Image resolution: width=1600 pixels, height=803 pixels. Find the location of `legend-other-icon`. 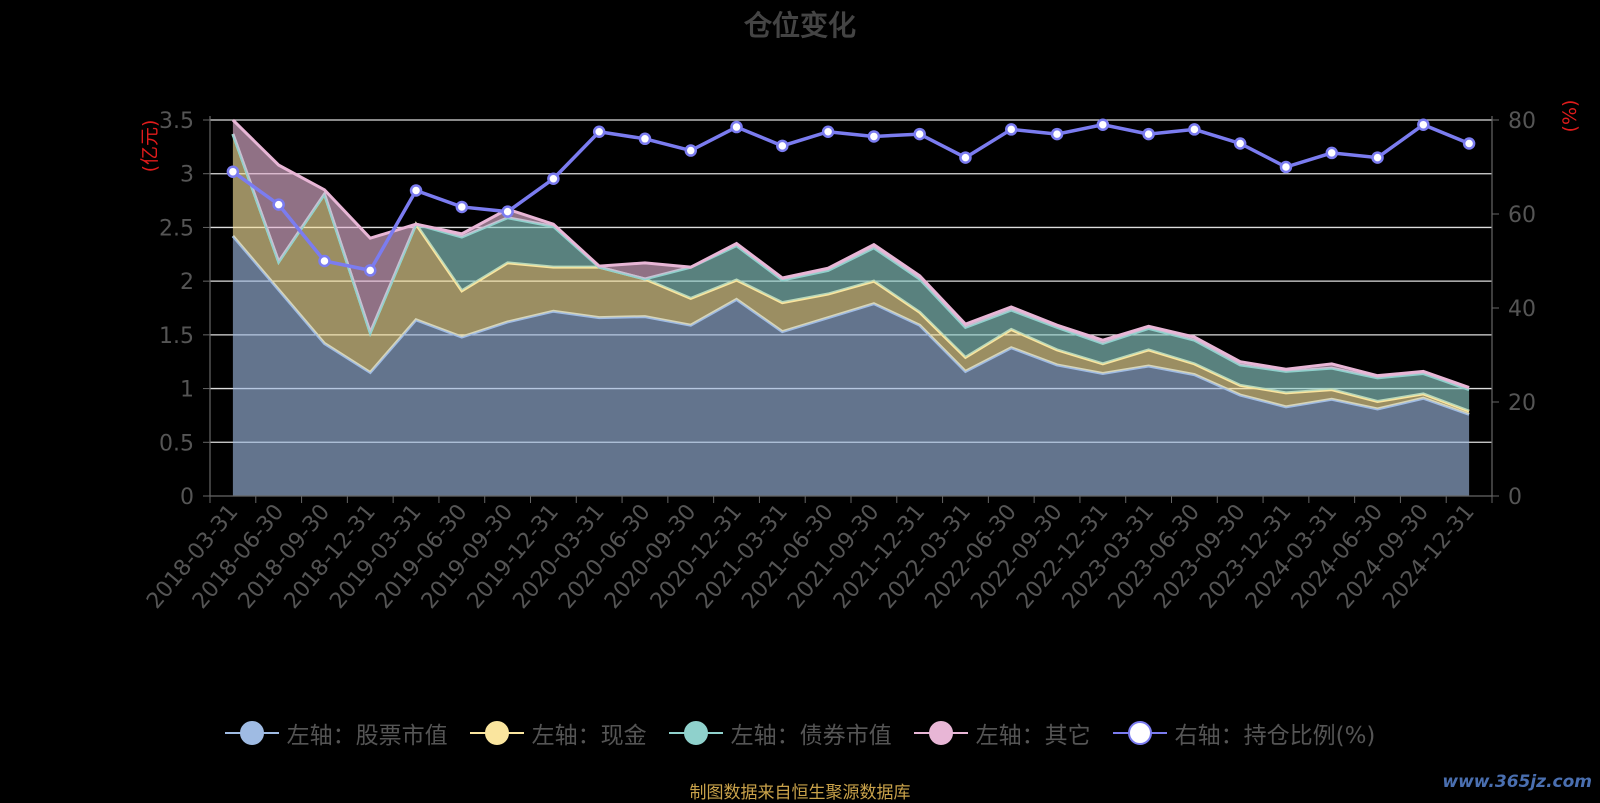

legend-other-icon is located at coordinates (940, 733).